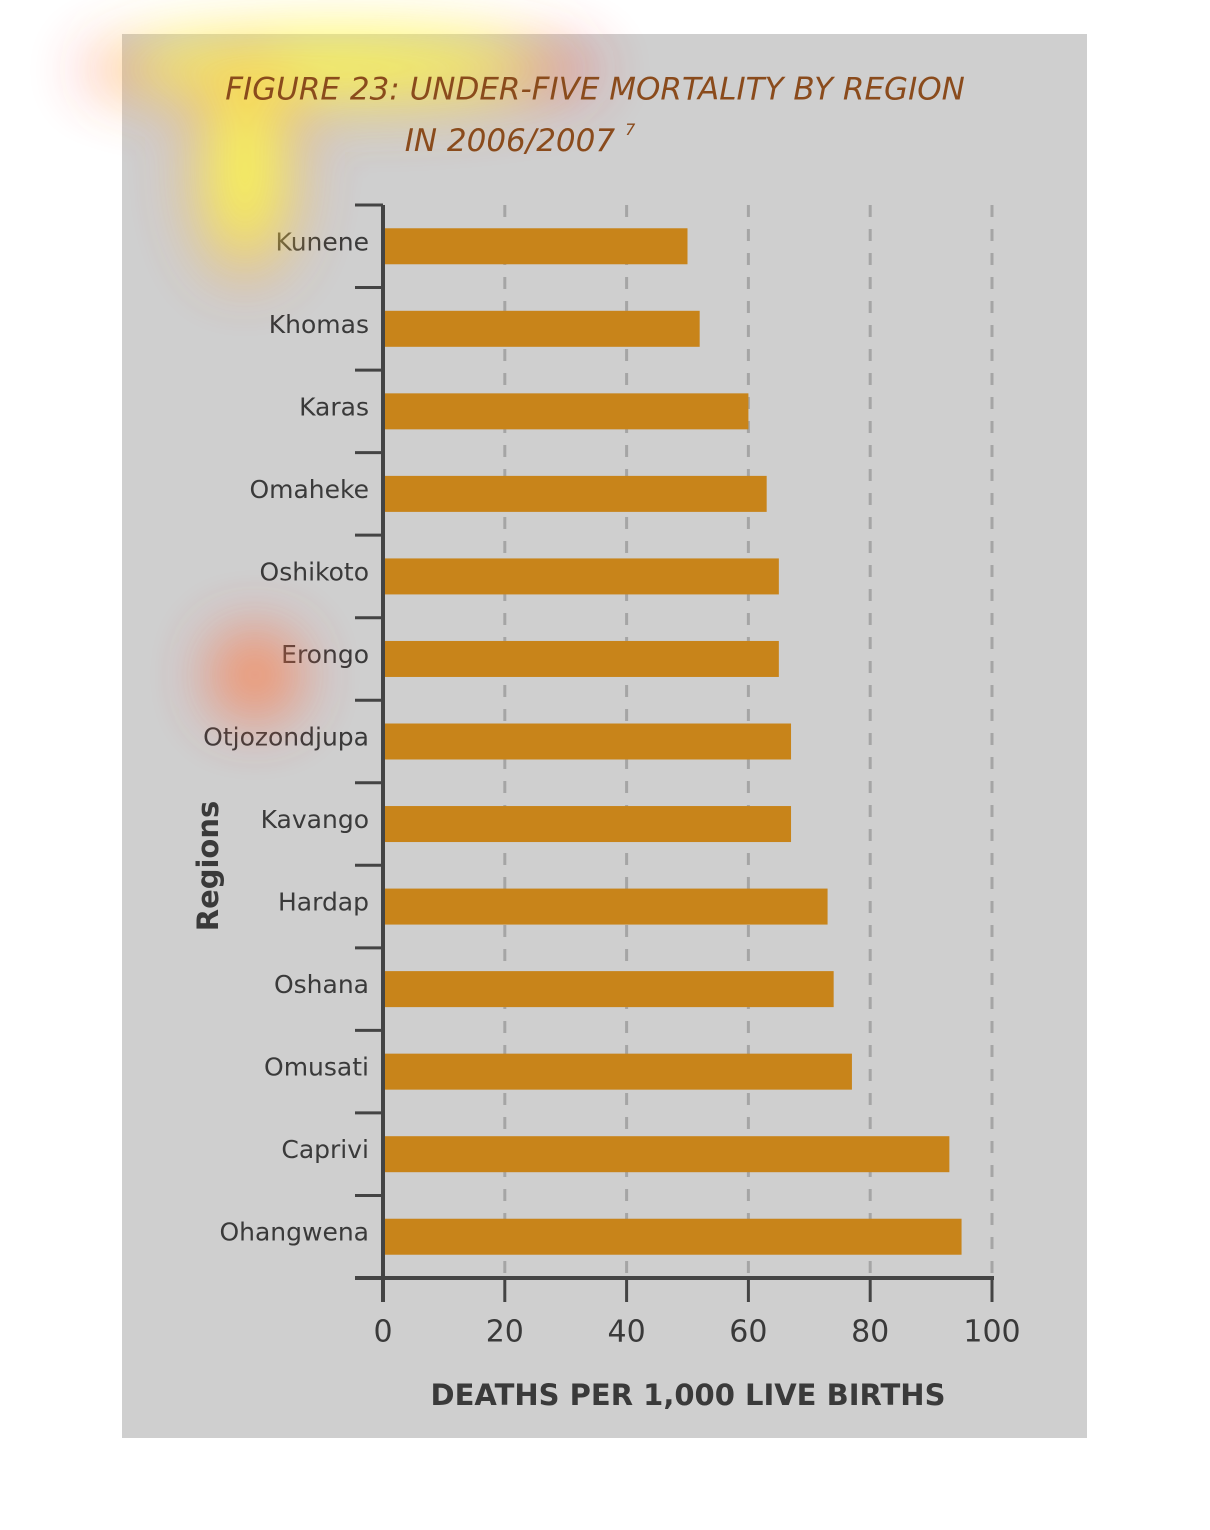 Image resolution: width=1210 pixels, height=1530 pixels. I want to click on y-tick-label: Omaheke, so click(309, 489).